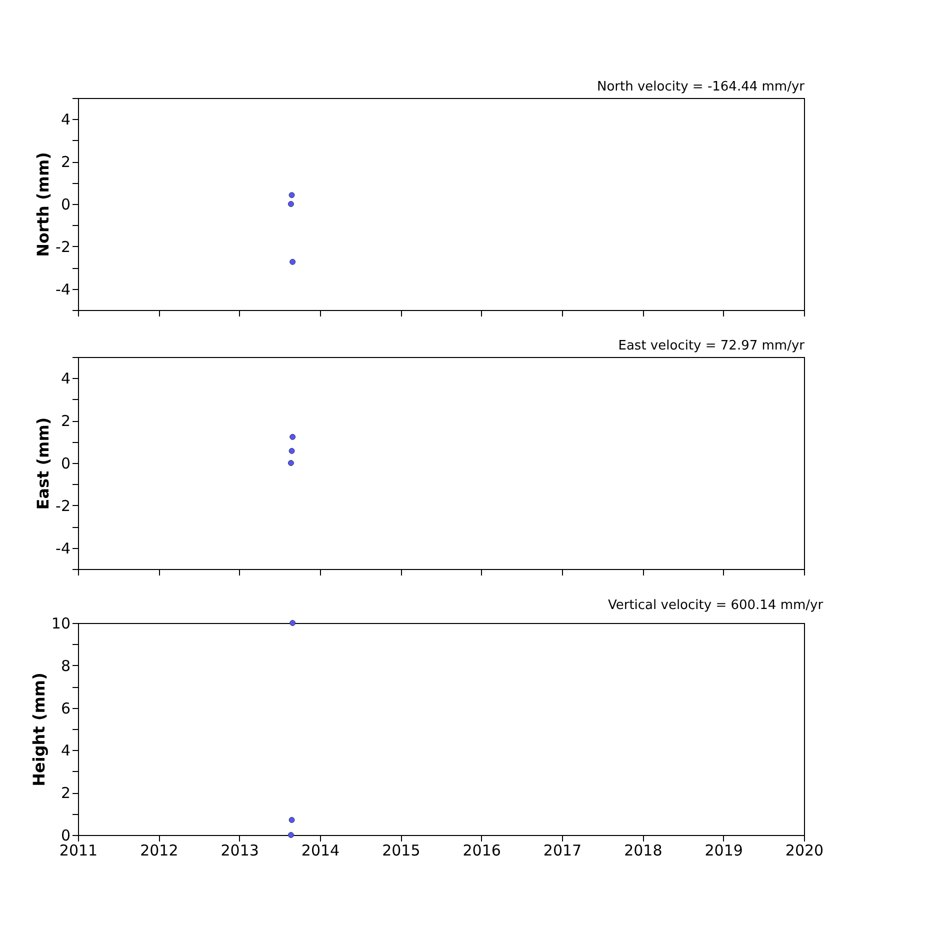 The height and width of the screenshot is (937, 937). Describe the element at coordinates (60, 623) in the screenshot. I see `y-tick-label: 10` at that location.